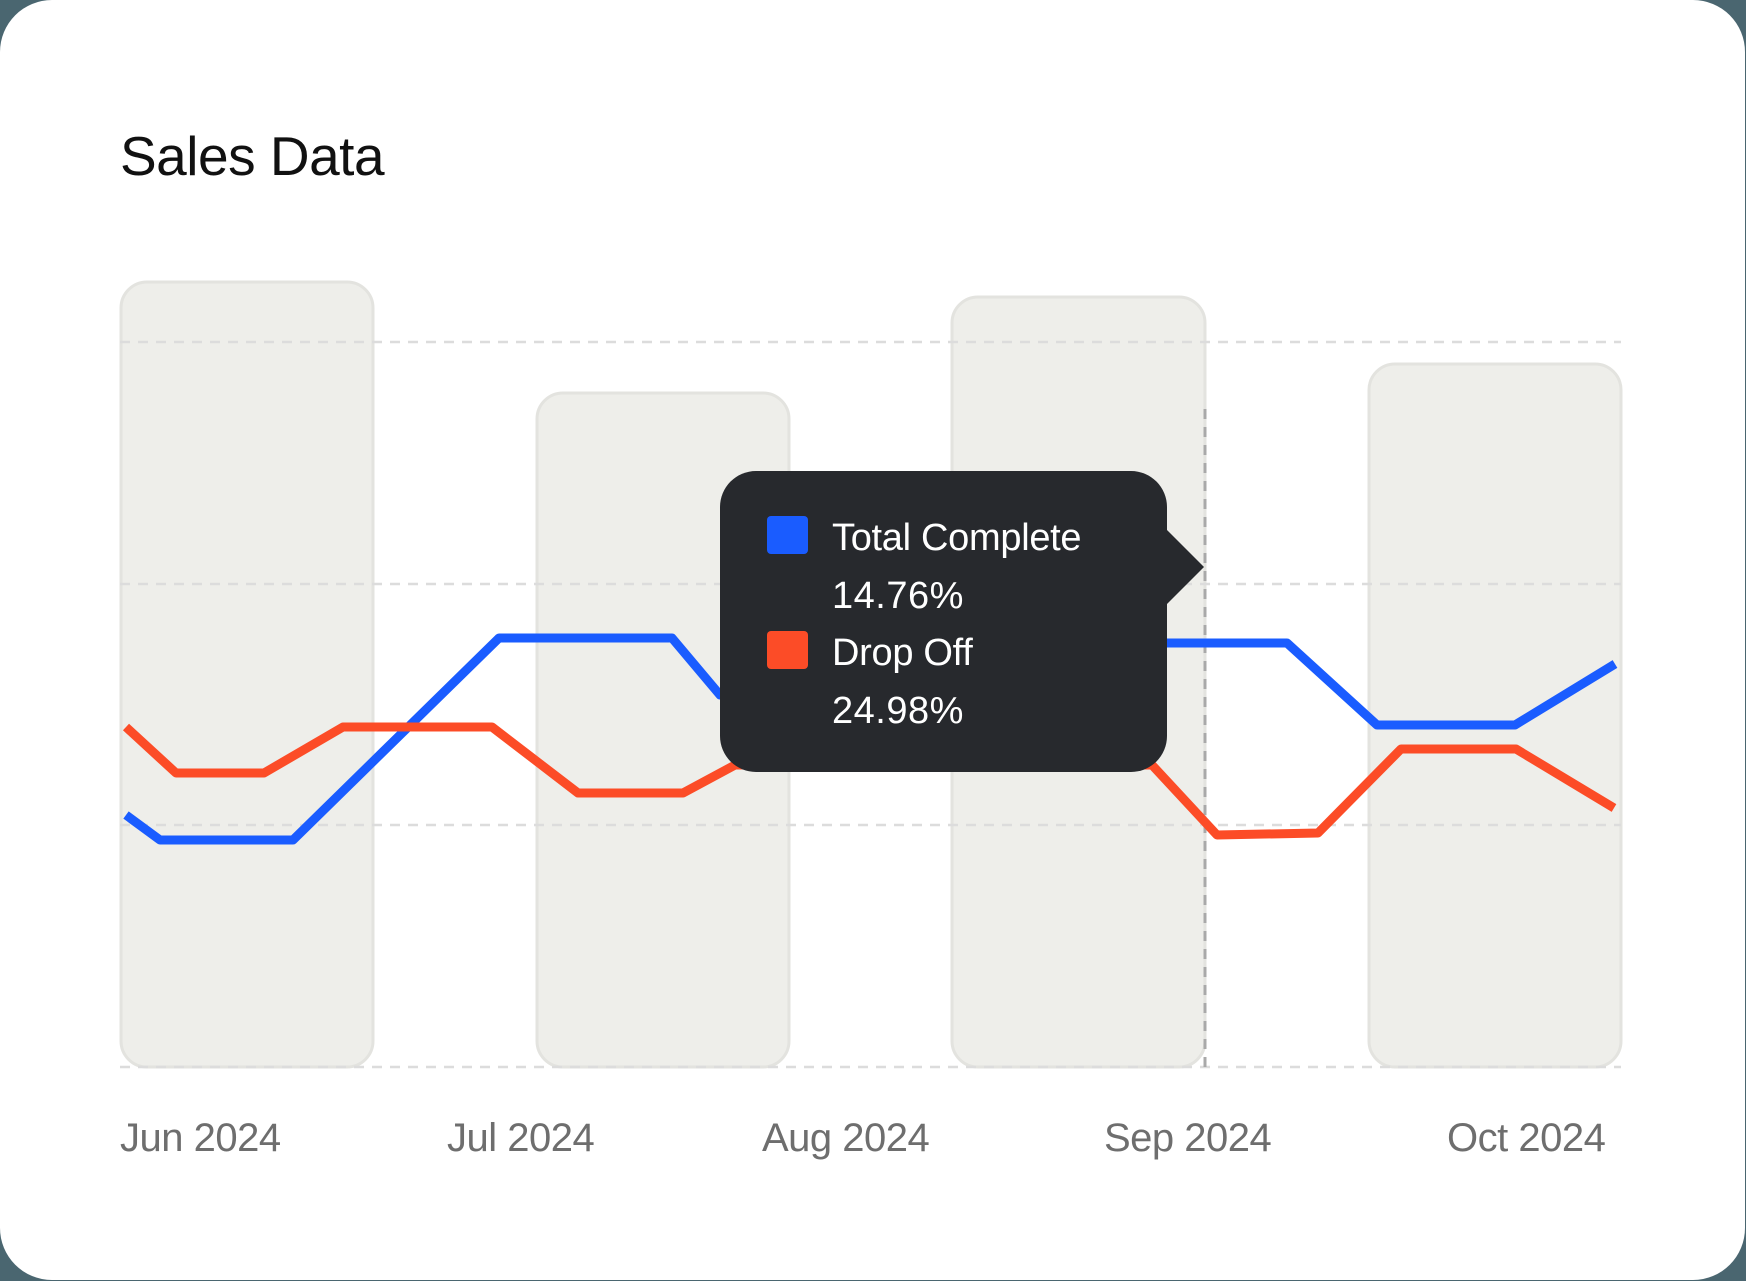 This screenshot has height=1281, width=1746. Describe the element at coordinates (787, 535) in the screenshot. I see `legend-swatch-total-complete` at that location.